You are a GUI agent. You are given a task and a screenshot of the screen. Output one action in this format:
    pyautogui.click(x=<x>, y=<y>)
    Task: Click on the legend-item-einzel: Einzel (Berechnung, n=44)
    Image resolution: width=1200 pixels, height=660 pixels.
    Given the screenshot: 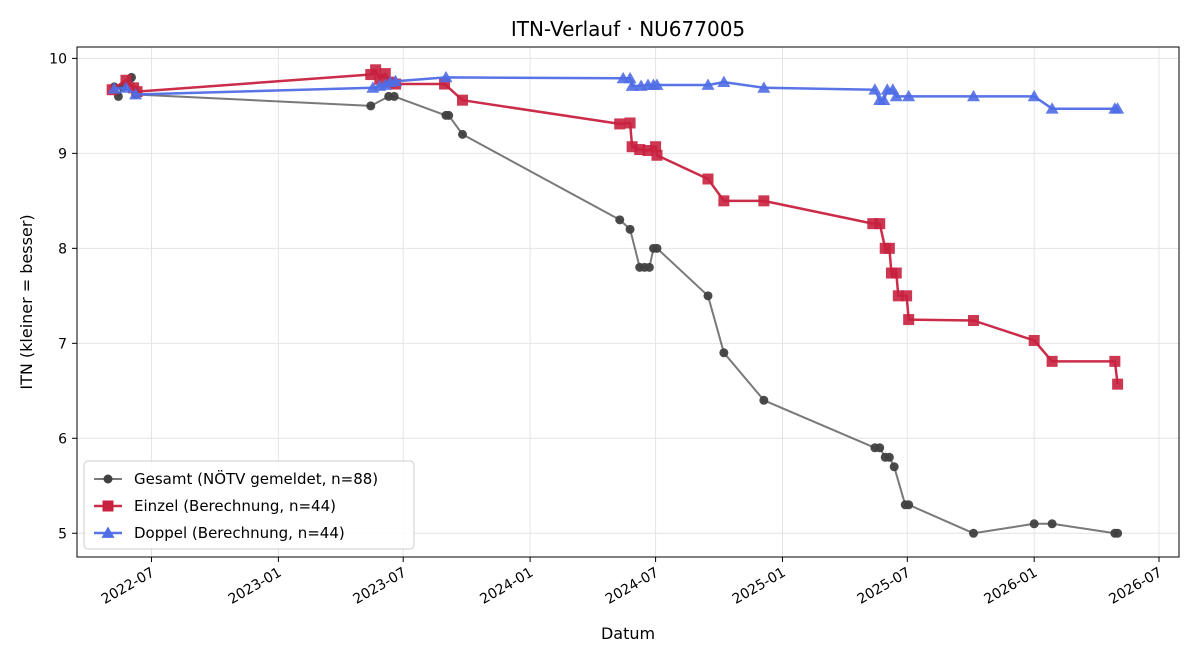 What is the action you would take?
    pyautogui.click(x=215, y=506)
    